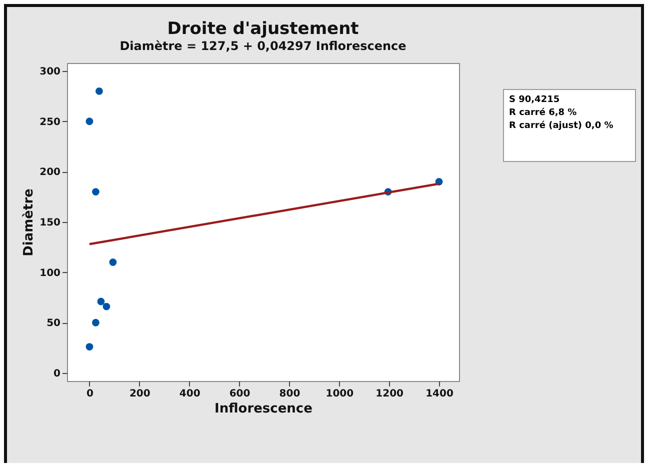  What do you see at coordinates (50, 223) in the screenshot?
I see `y-tick-label: 150` at bounding box center [50, 223].